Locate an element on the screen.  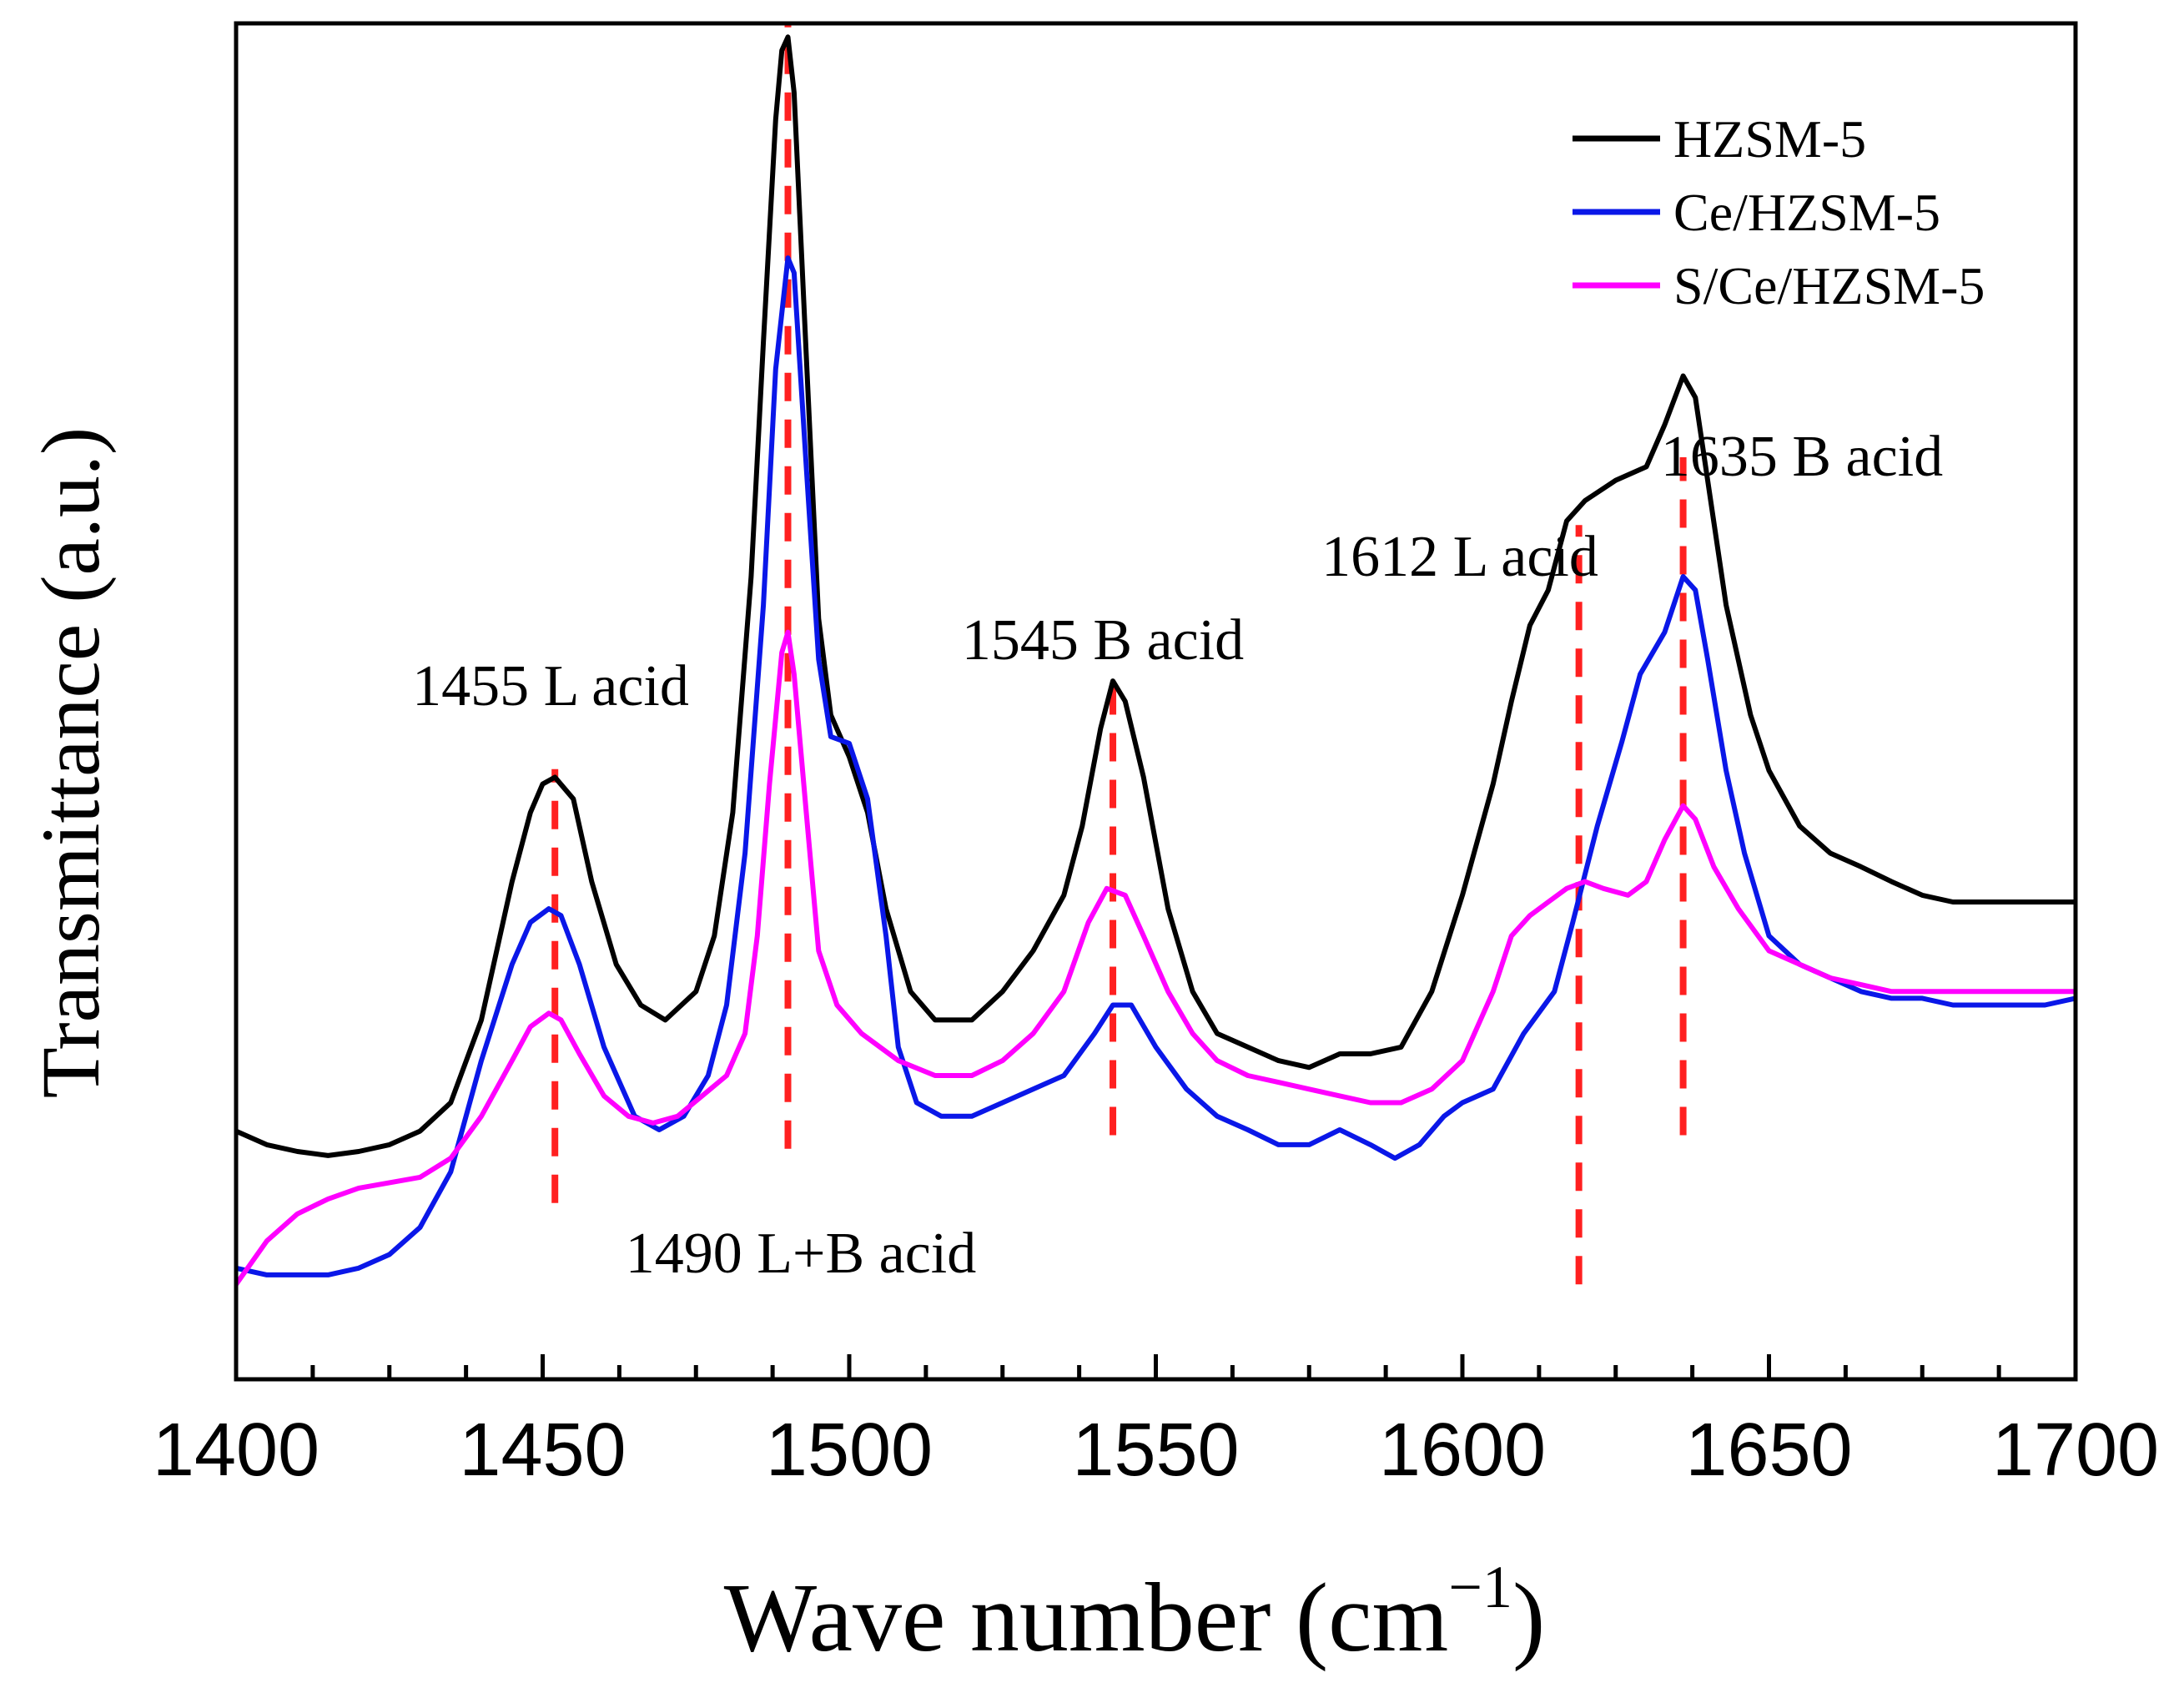
legend: HZSM-5 Ce/HZSM-5 S/Ce/HZSM-5 is located at coordinates (1779, 212).